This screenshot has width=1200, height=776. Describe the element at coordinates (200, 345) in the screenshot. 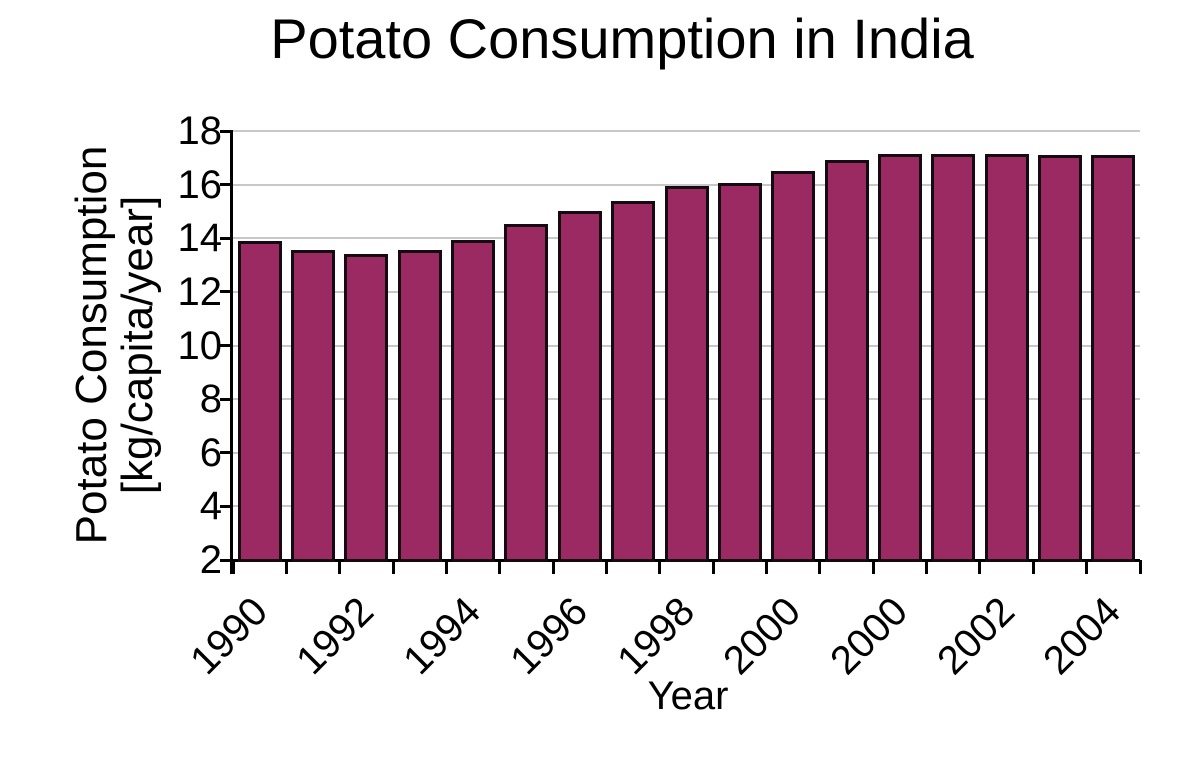

I see `y-tick-label-10: 10` at that location.